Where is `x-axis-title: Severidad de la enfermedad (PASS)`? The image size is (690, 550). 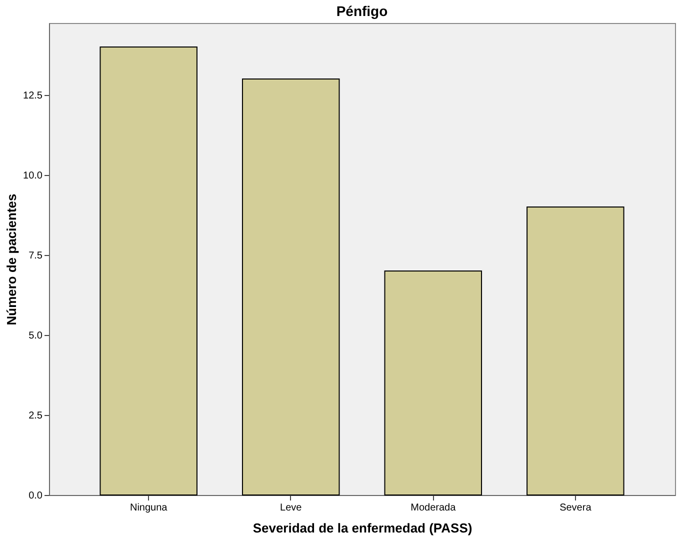 x-axis-title: Severidad de la enfermedad (PASS) is located at coordinates (362, 528).